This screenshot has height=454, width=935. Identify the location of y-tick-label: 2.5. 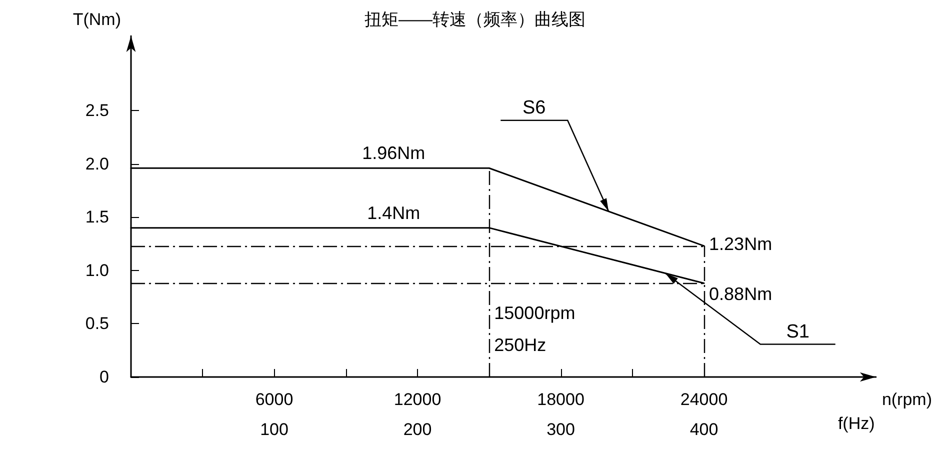
(97, 110).